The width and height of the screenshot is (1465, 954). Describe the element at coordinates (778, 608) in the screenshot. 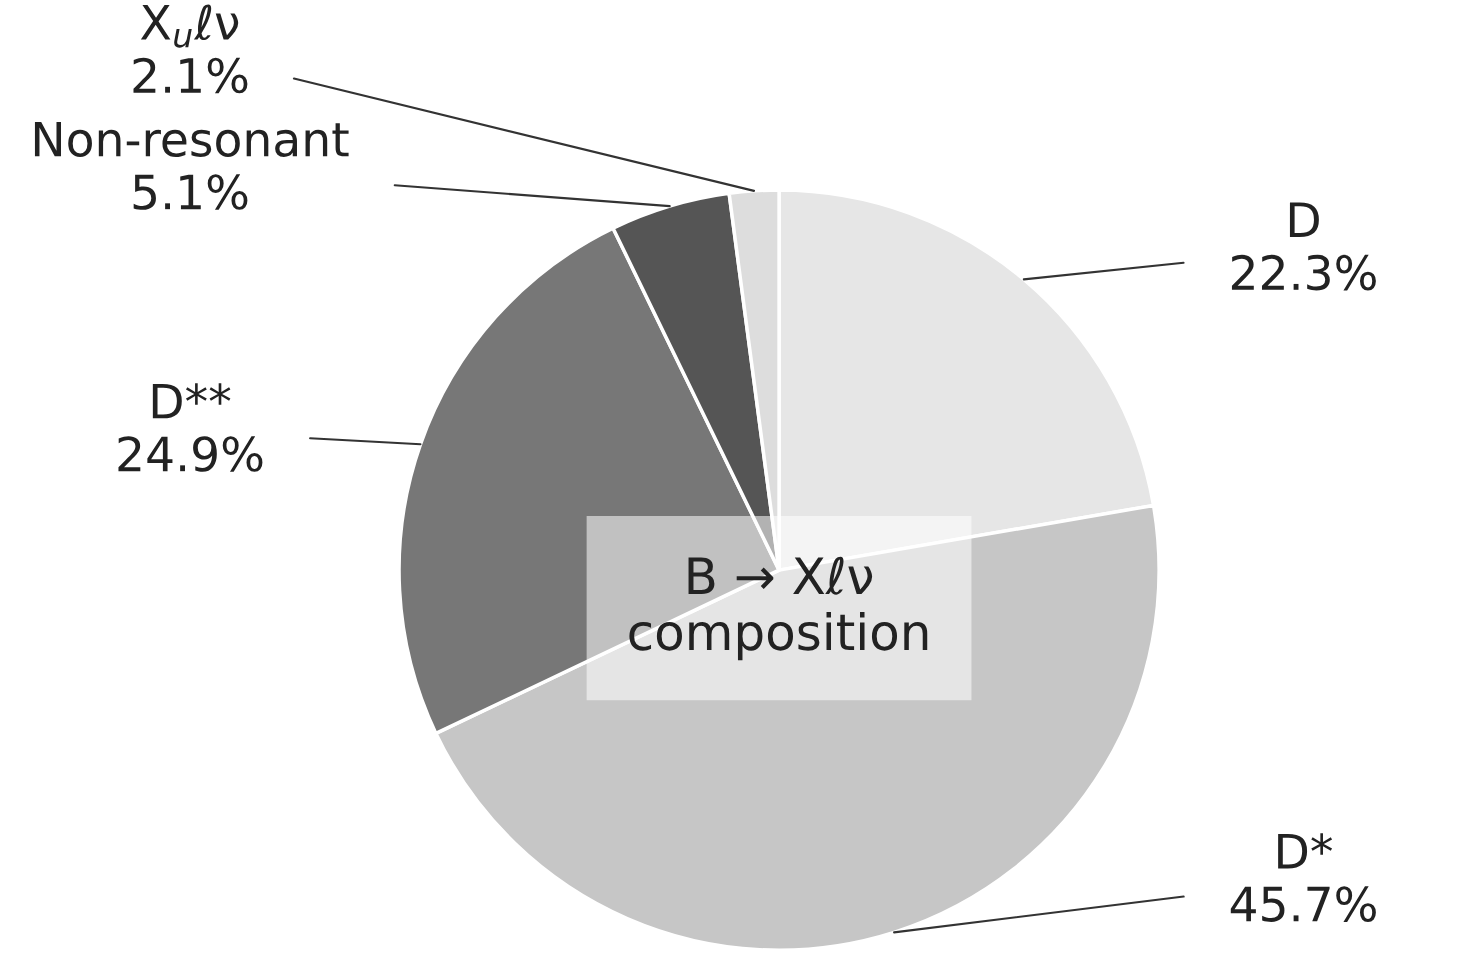

I see `text: B → Xℓν composition` at that location.